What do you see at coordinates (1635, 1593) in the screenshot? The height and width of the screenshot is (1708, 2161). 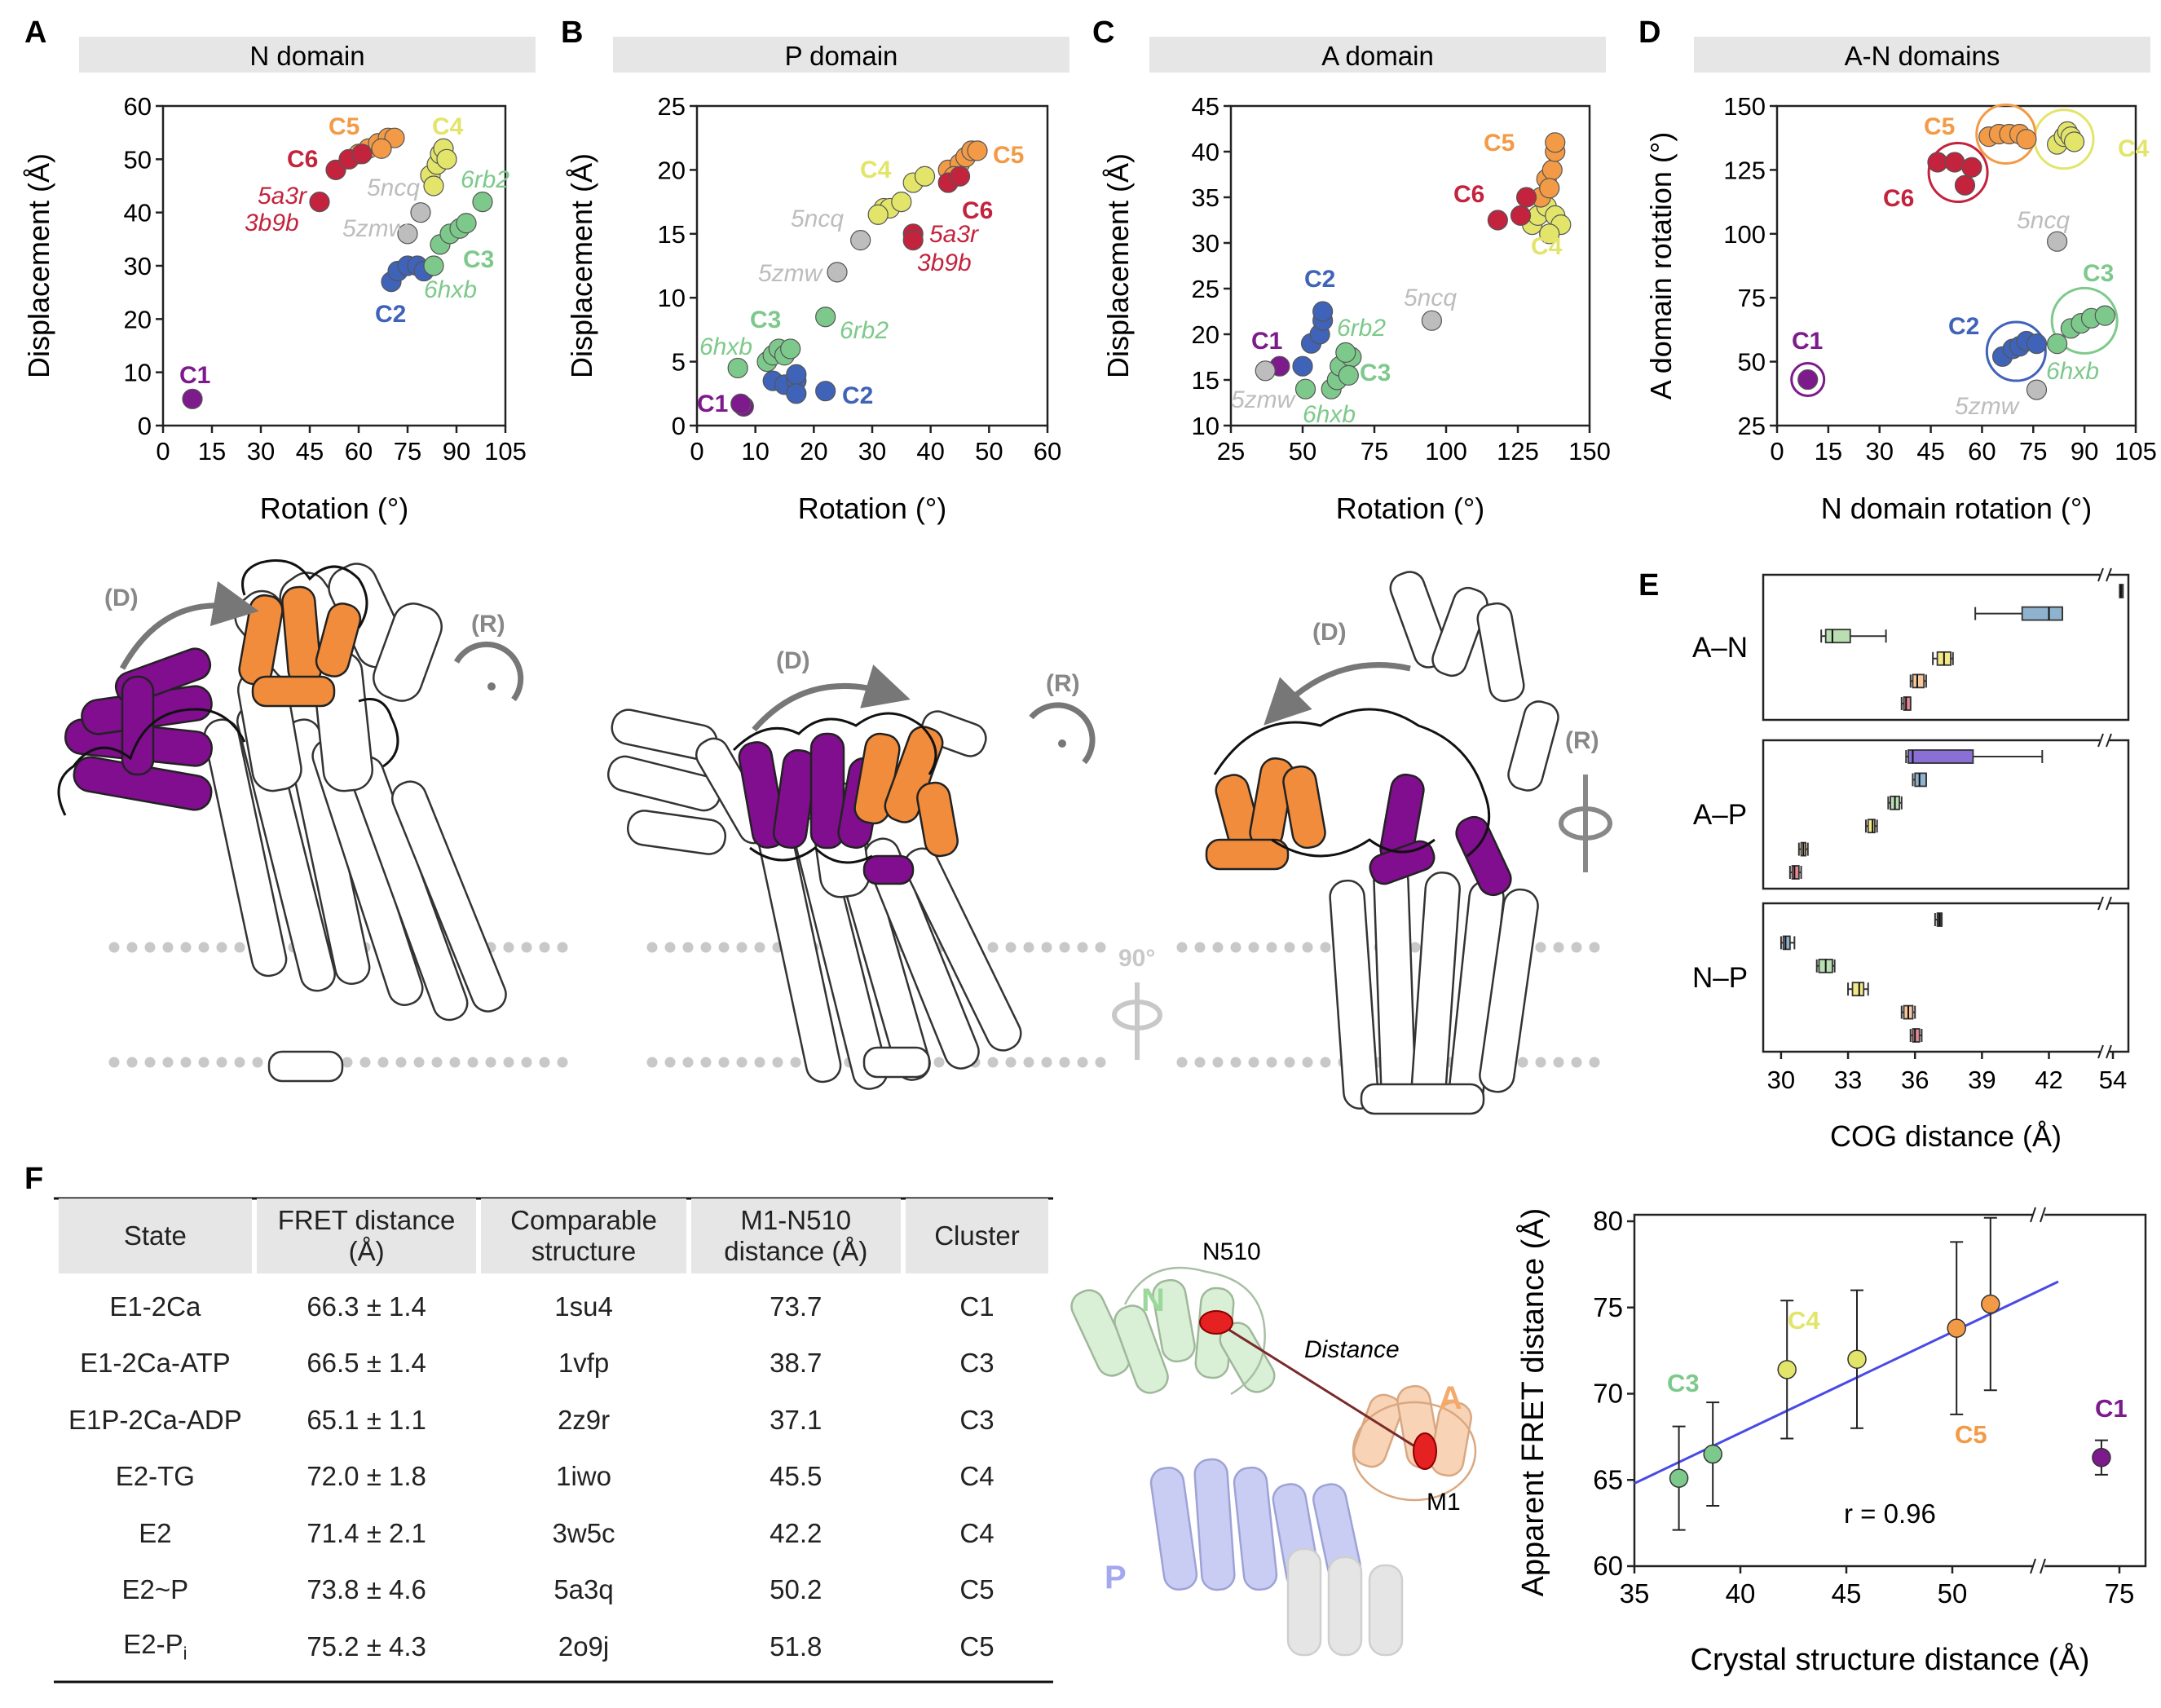 I see `x-tick-label: 35` at bounding box center [1635, 1593].